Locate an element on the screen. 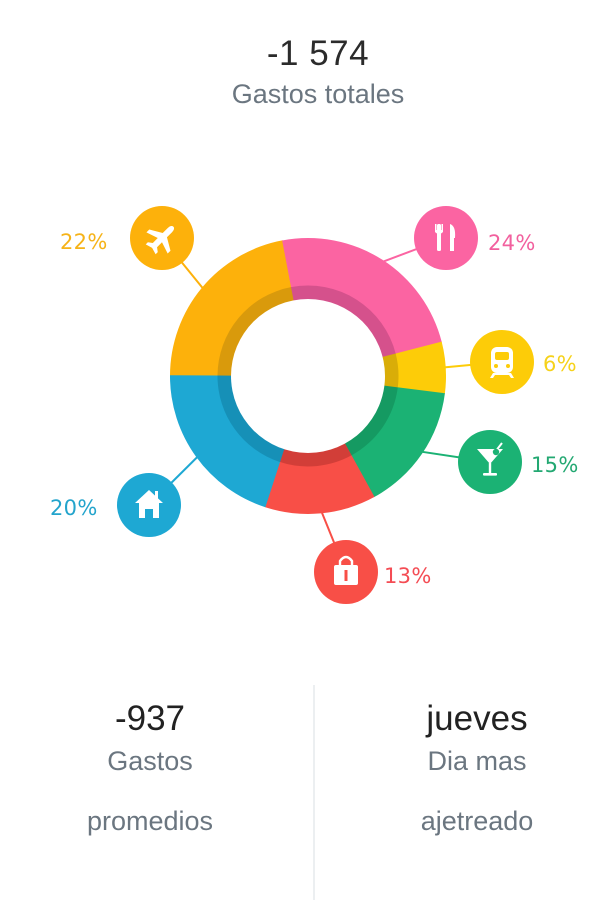 The height and width of the screenshot is (900, 600). donut-segment-plane is located at coordinates (231, 308).